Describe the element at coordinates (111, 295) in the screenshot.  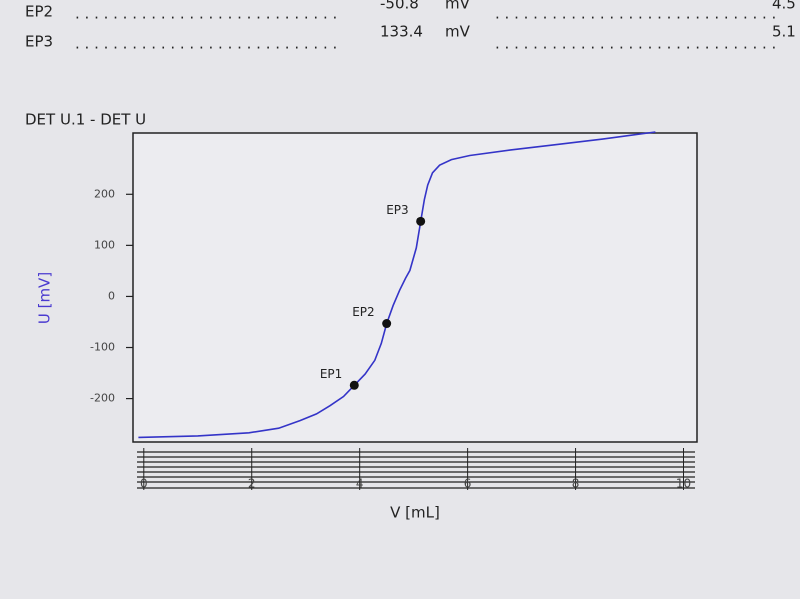
I see `y-tick-label: 0` at that location.